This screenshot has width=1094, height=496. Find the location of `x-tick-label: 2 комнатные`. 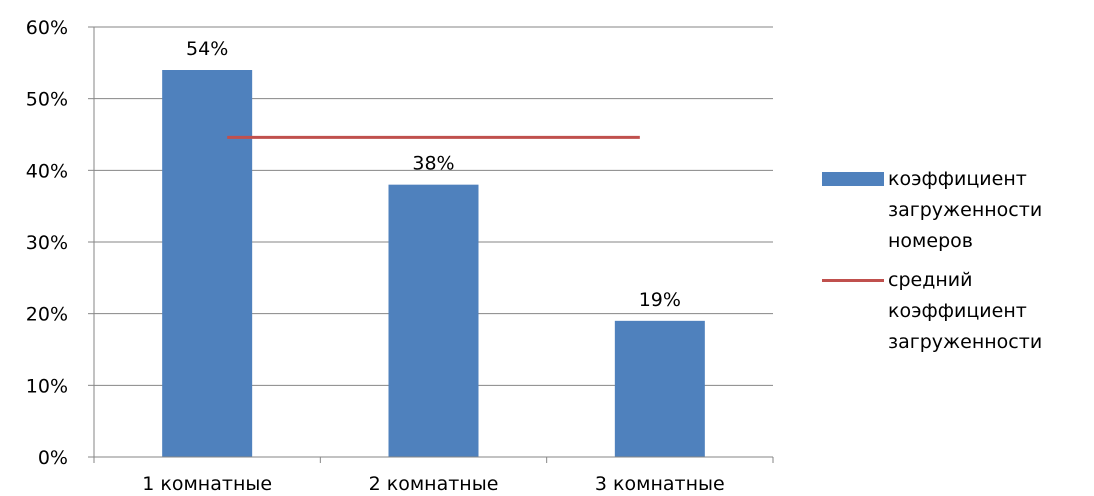

x-tick-label: 2 комнатные is located at coordinates (434, 484).